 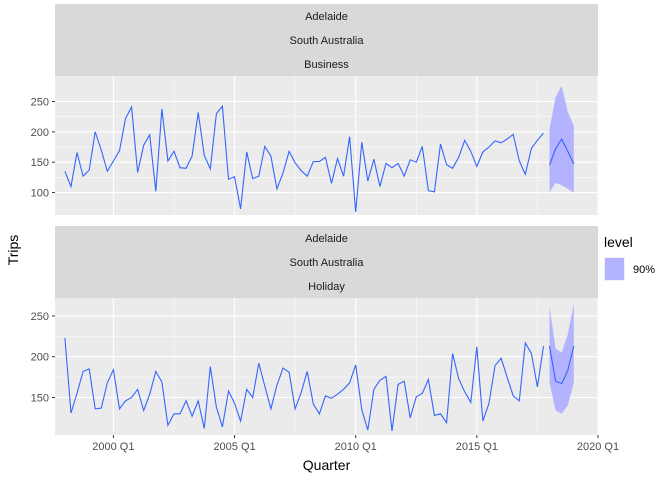 What do you see at coordinates (614, 269) in the screenshot?
I see `legend-key-swatch` at bounding box center [614, 269].